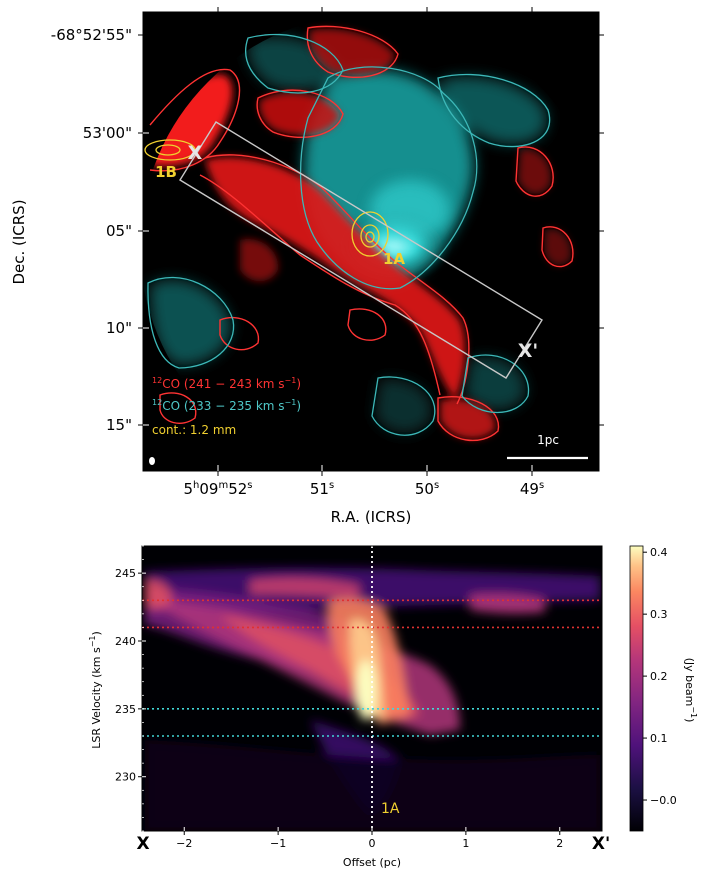 Image resolution: width=706 pixels, height=880 pixels. I want to click on pv-end-right: X', so click(601, 844).